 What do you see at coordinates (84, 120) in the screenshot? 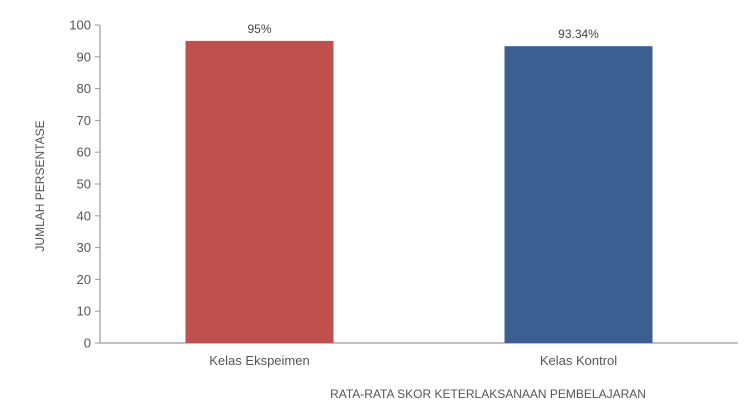
I see `y-tick-label: 70` at bounding box center [84, 120].